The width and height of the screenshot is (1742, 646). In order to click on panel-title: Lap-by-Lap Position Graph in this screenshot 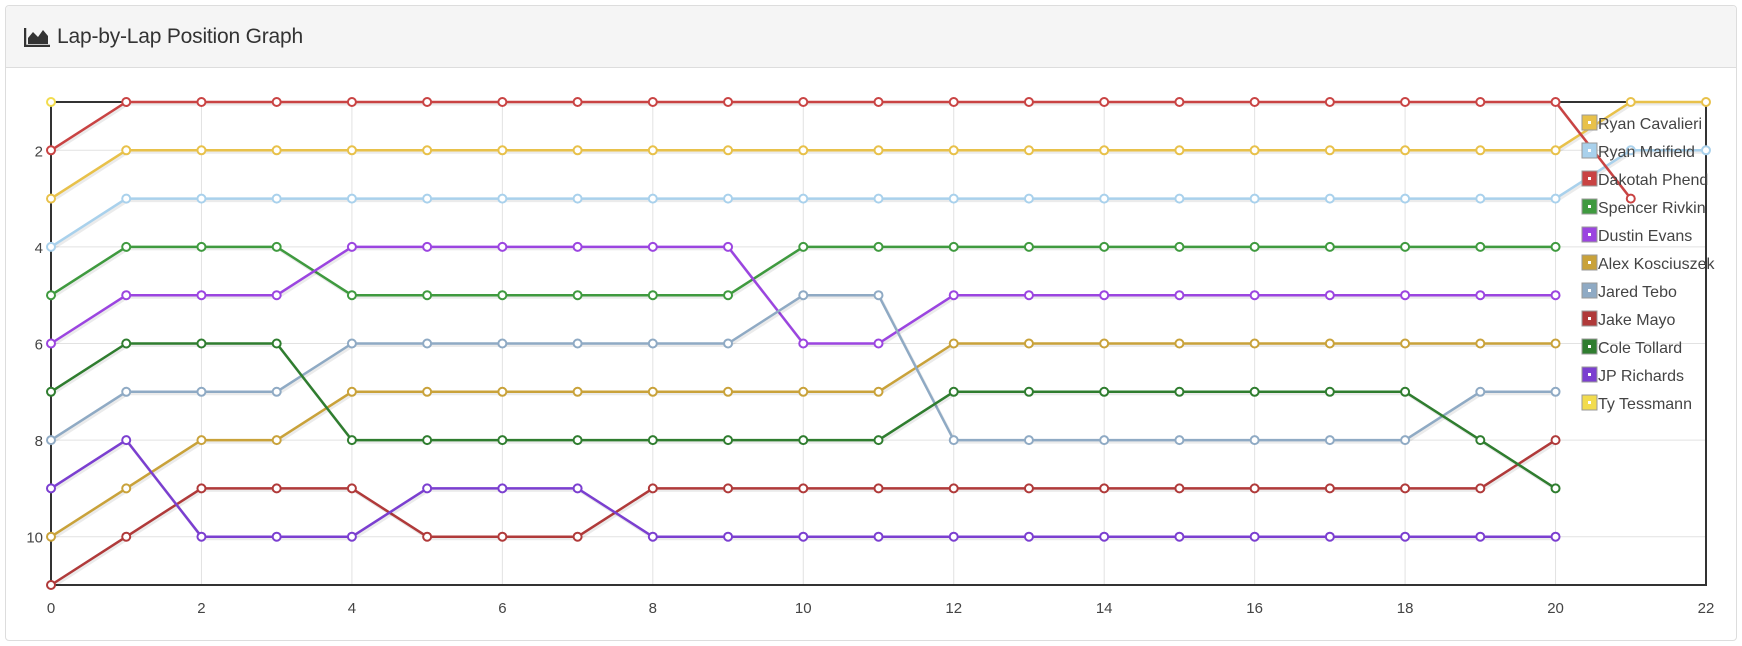, I will do `click(180, 36)`.